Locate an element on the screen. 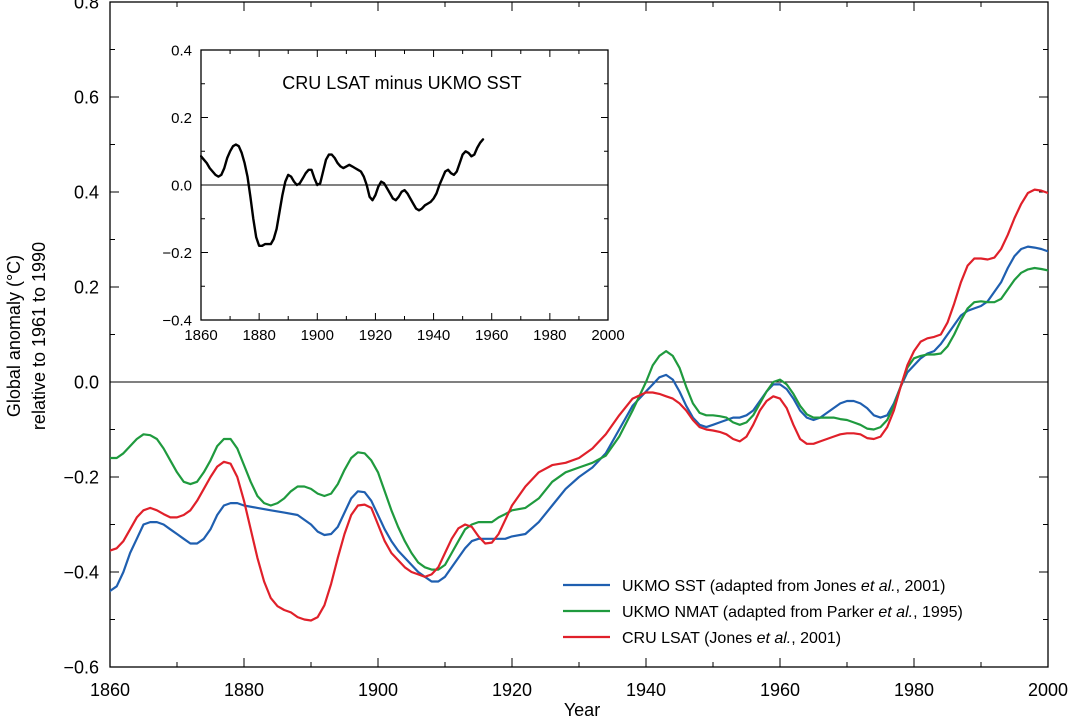  main-y-tick-label: −0.6 is located at coordinates (81, 667).